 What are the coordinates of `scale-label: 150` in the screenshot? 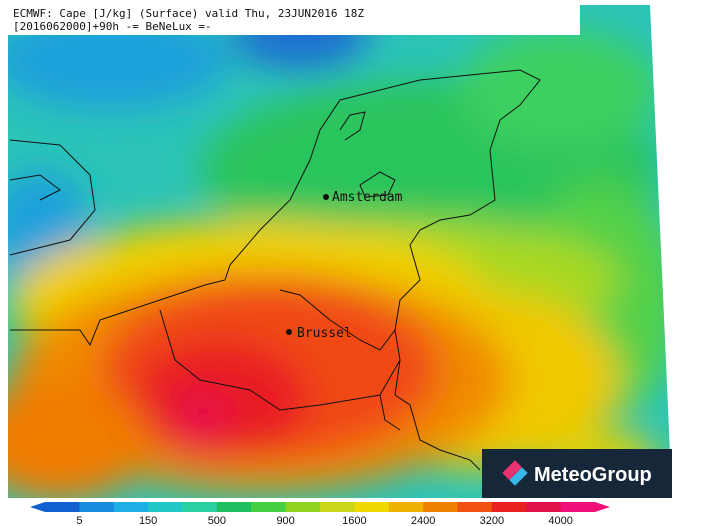 It's located at (148, 520).